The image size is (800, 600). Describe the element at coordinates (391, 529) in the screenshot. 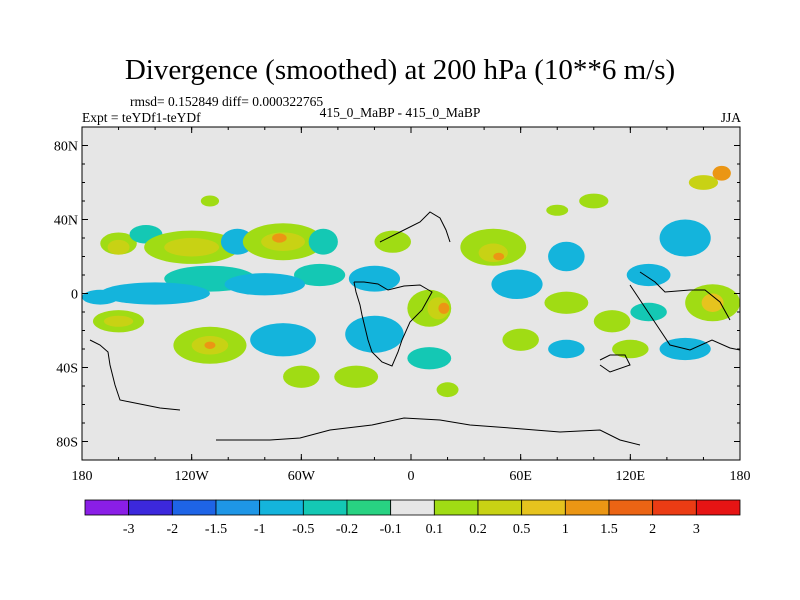

I see `colorbar-label-6: -0.1` at that location.